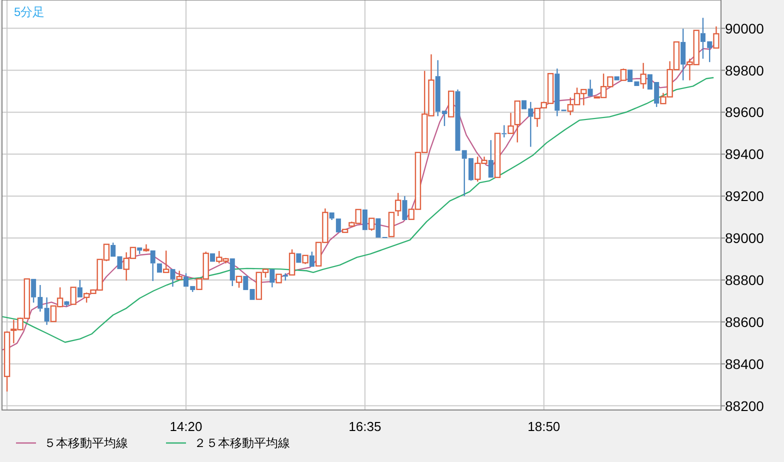 The height and width of the screenshot is (462, 784). What do you see at coordinates (744, 238) in the screenshot?
I see `y-tick-label: 89000` at bounding box center [744, 238].